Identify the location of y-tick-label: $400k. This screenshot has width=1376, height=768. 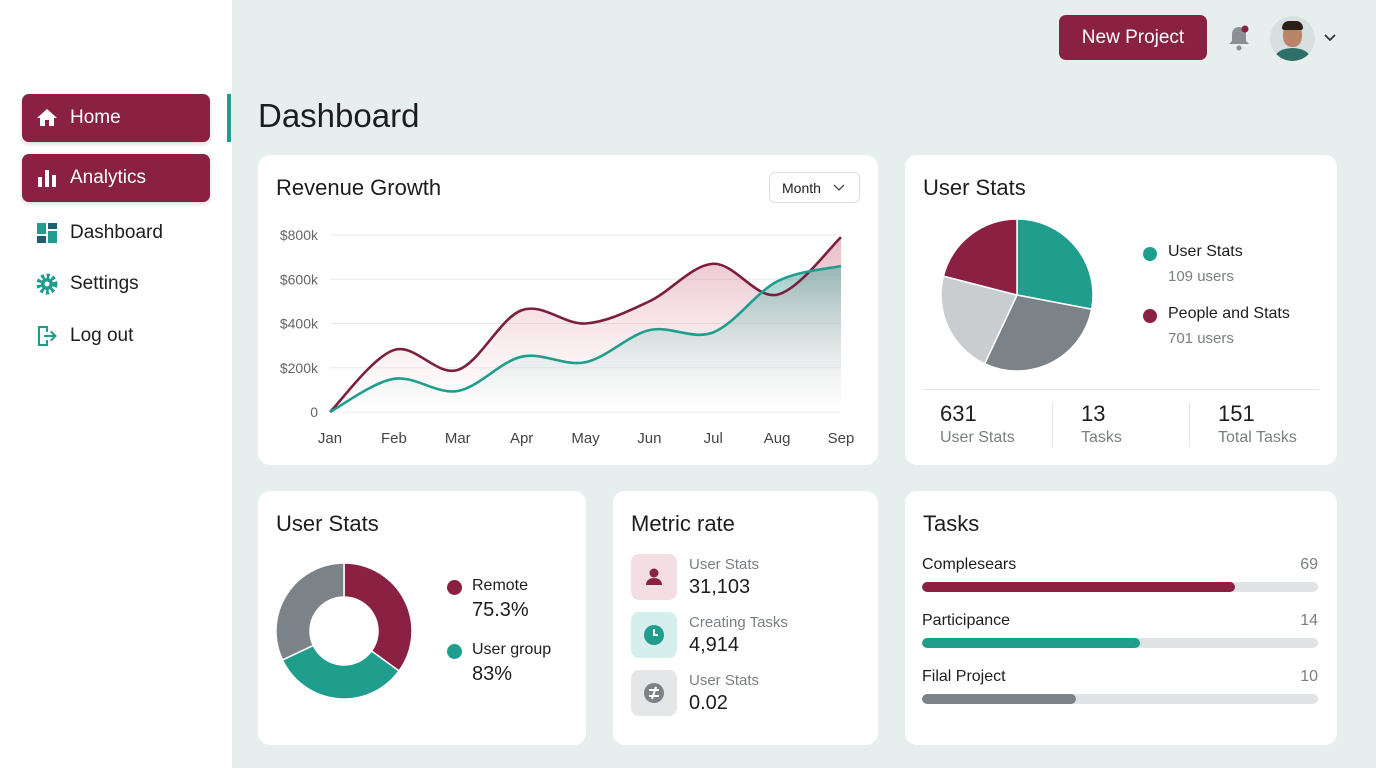
(299, 324).